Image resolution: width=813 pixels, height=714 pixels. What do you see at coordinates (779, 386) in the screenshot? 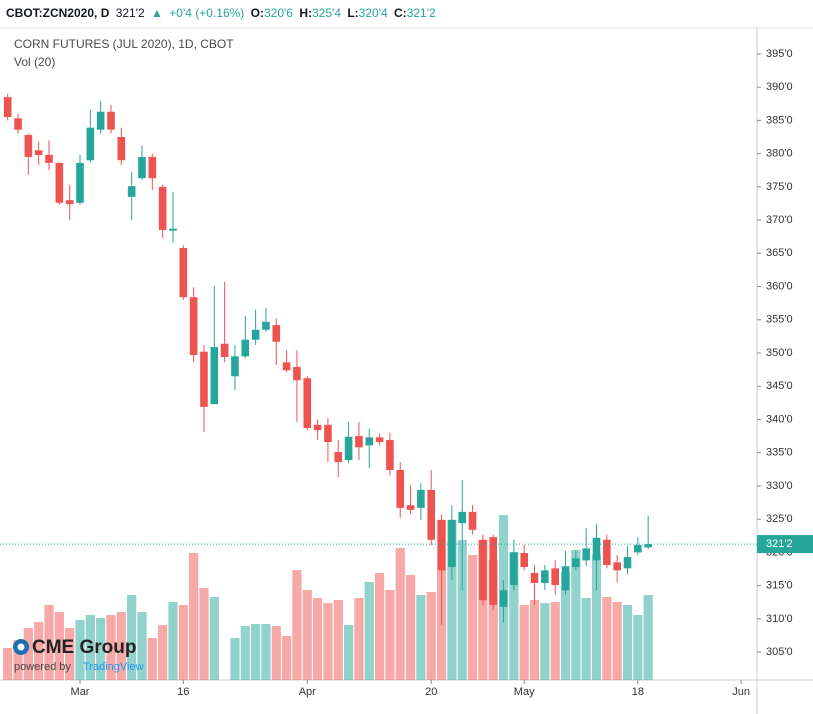
I see `y-tick-label: 345'0` at bounding box center [779, 386].